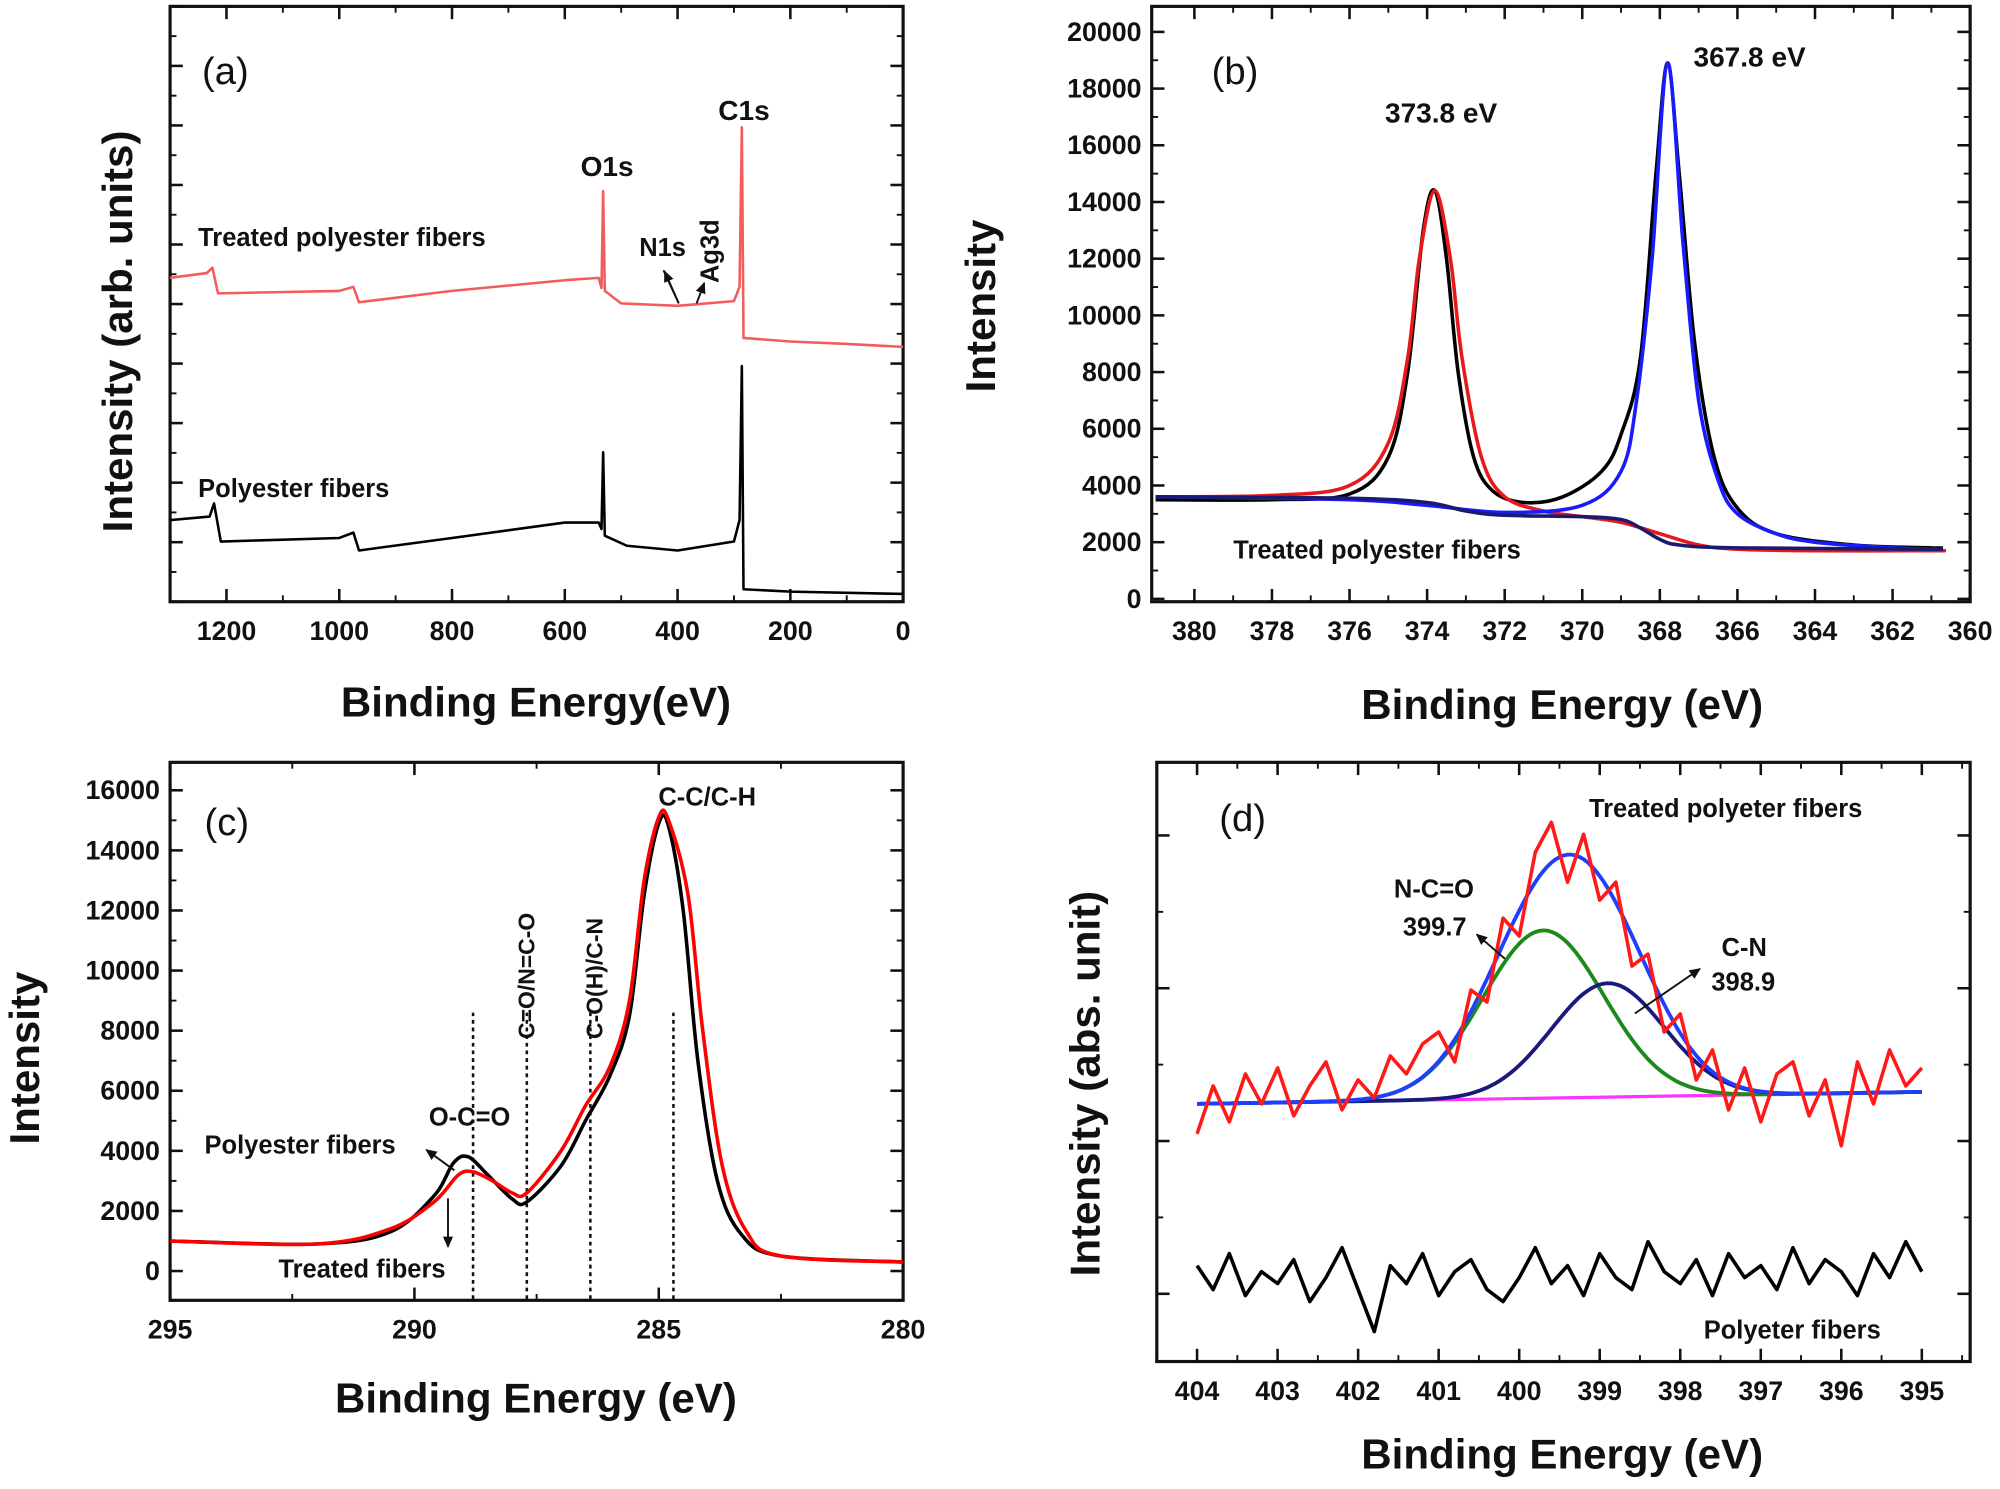 The image size is (2000, 1489). I want to click on nco-arrow, so click(1490, 946).